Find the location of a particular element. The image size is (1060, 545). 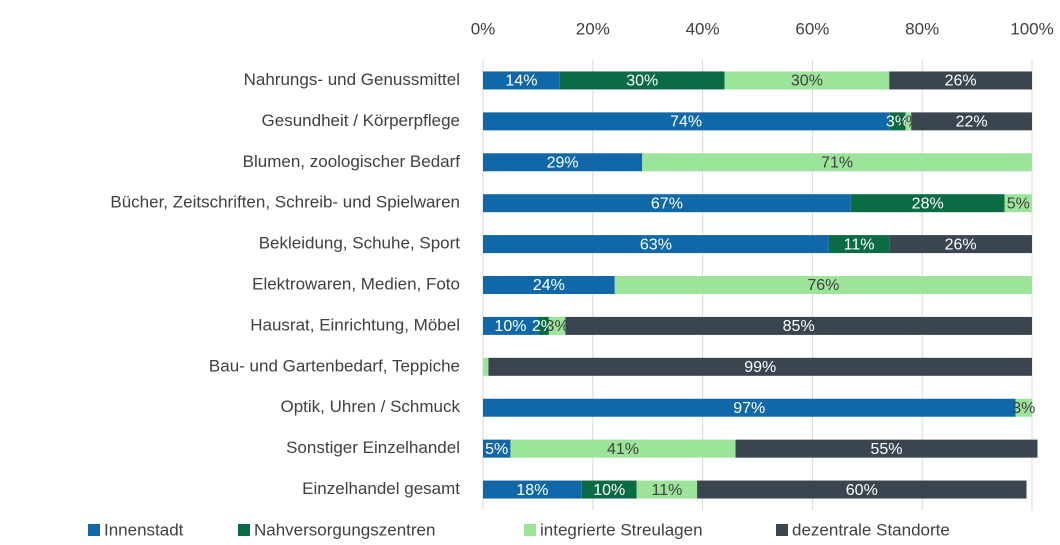

data-label: 29% is located at coordinates (563, 162).